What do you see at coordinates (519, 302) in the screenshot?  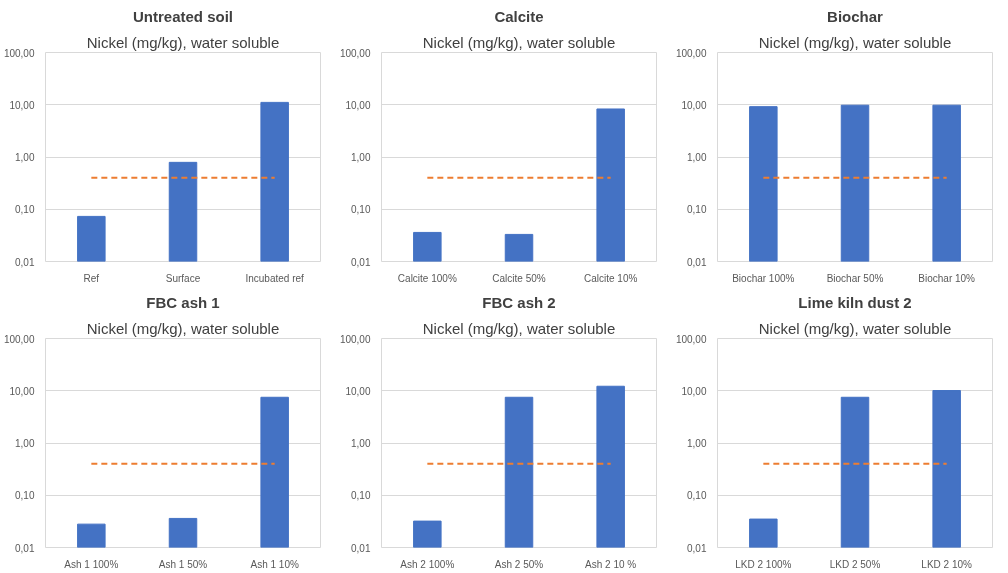 I see `chart-title: FBC ash 2` at bounding box center [519, 302].